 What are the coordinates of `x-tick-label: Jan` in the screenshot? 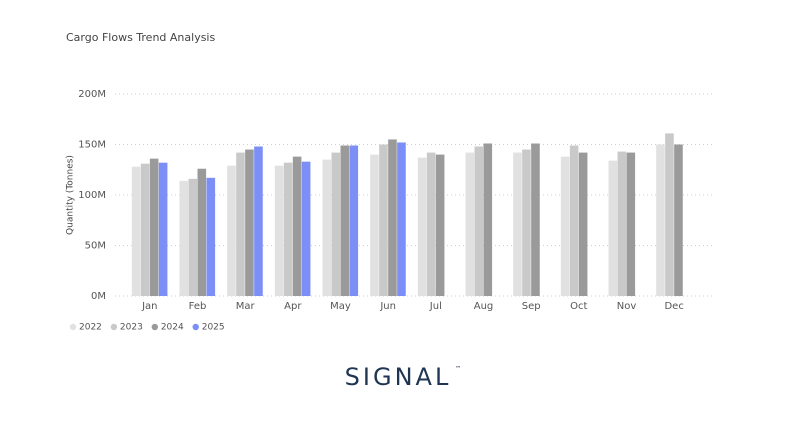 It's located at (149, 306).